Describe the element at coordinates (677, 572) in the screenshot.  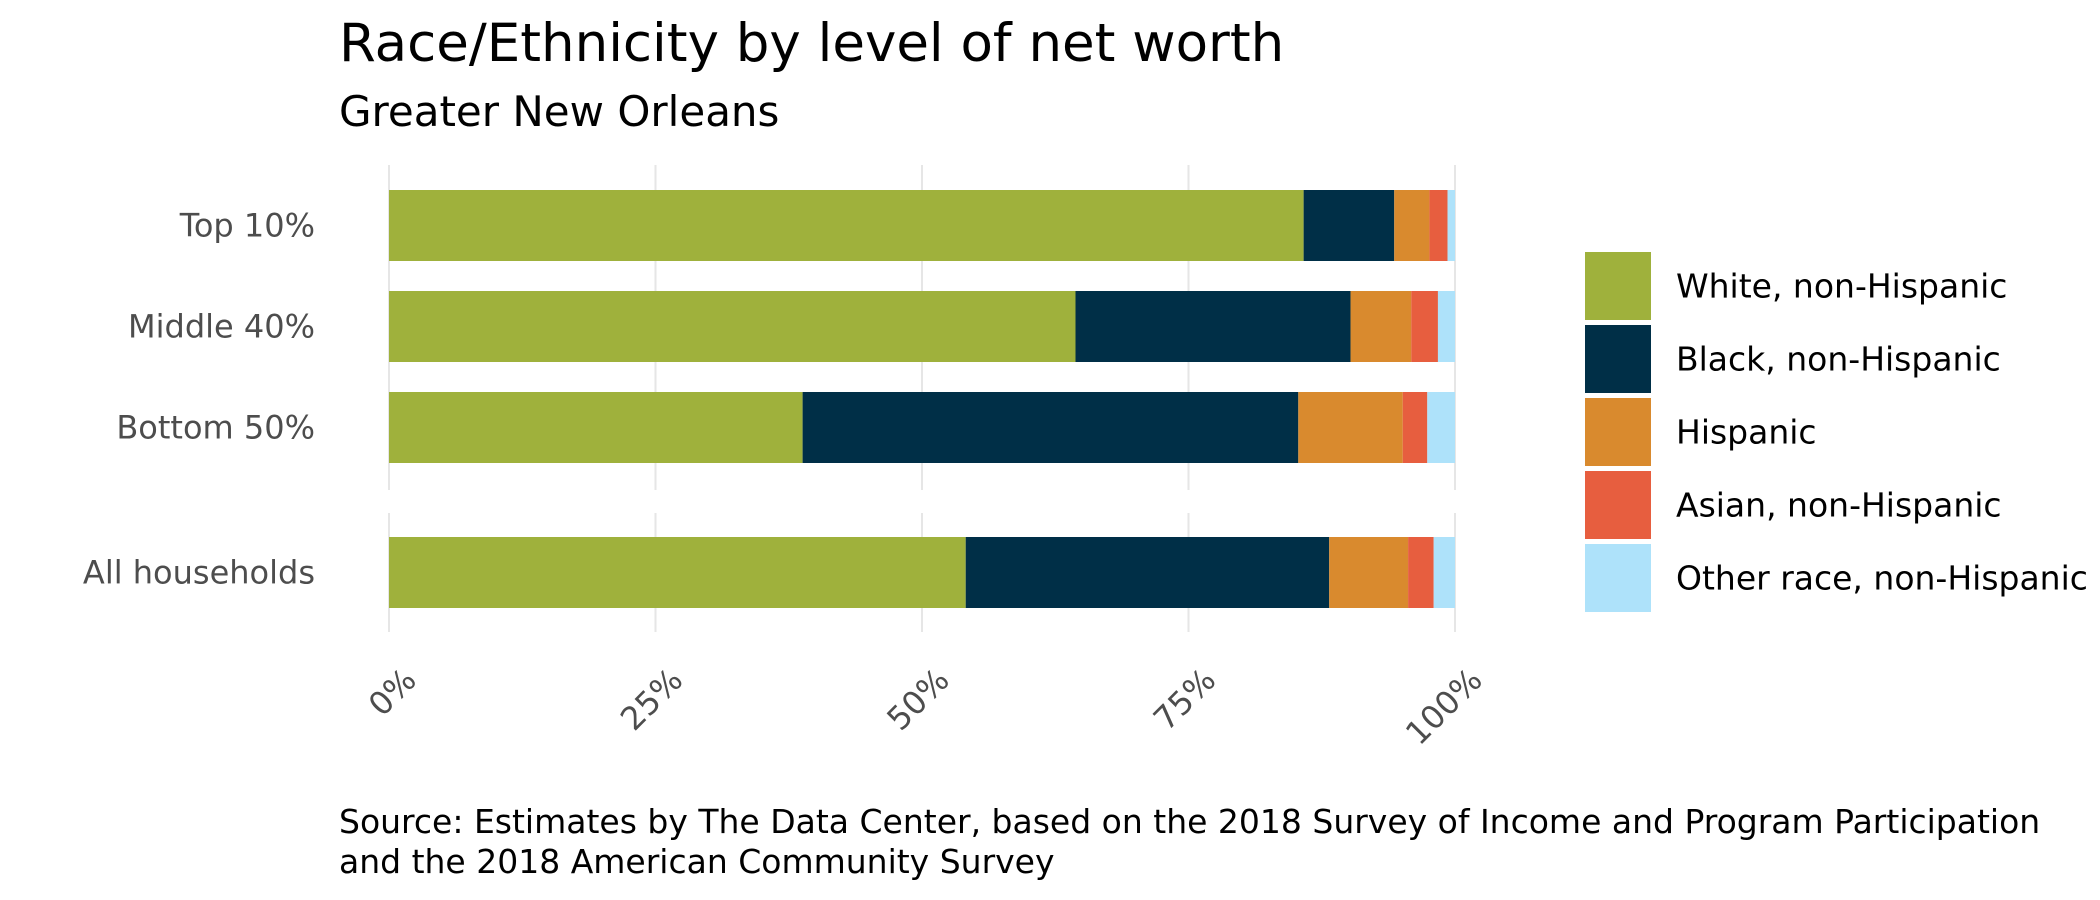
I see `bar-all-households-white-non-hispanic` at that location.